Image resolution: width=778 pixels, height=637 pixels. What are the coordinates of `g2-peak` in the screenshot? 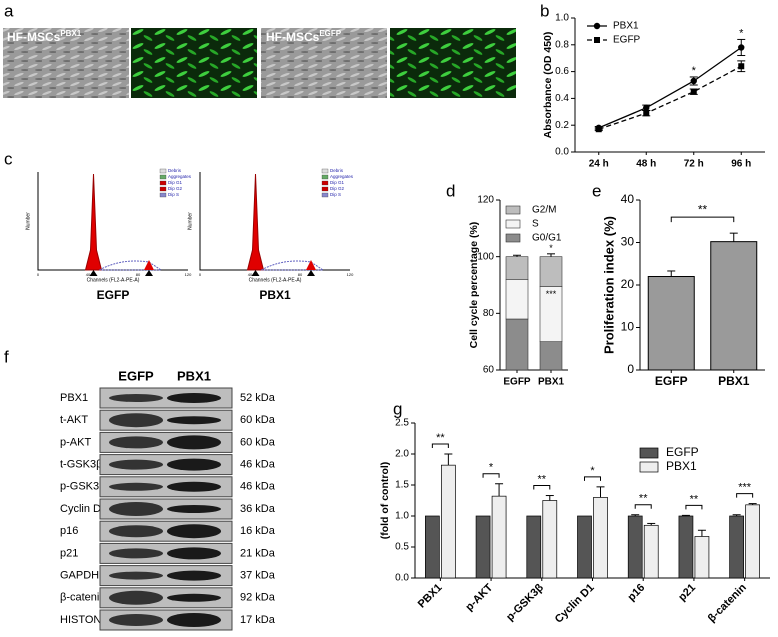 It's located at (149, 265).